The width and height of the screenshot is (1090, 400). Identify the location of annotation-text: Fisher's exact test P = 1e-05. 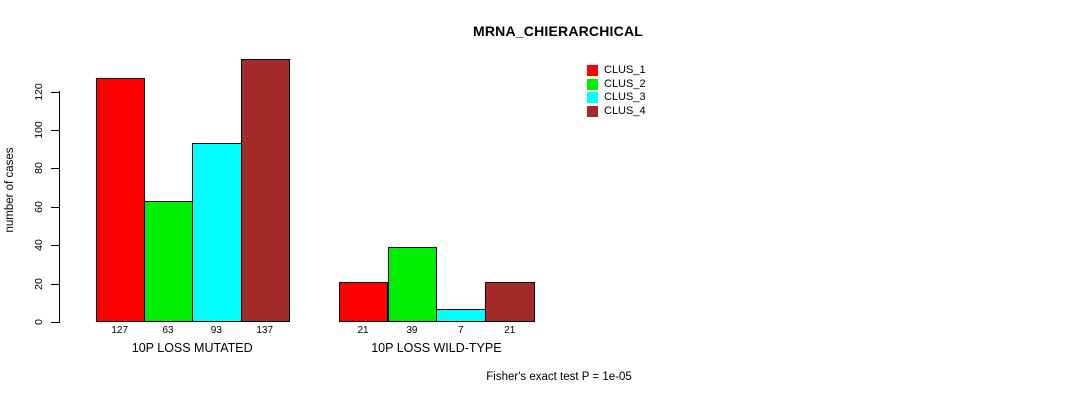
(559, 377).